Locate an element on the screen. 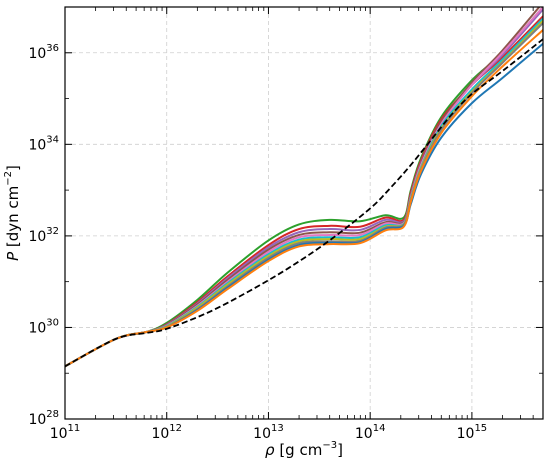  y-tick-label: 1030 is located at coordinates (43, 326).